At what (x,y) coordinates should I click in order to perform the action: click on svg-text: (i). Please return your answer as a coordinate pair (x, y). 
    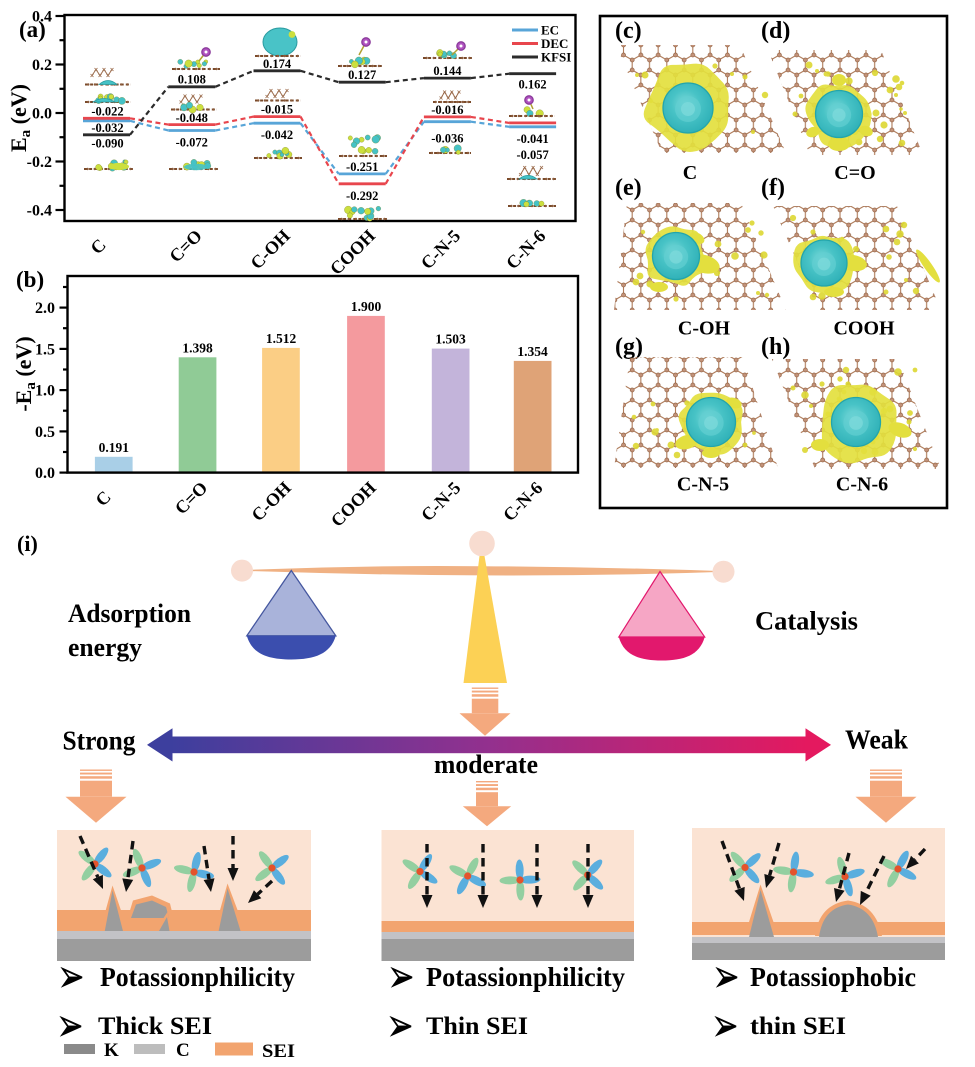
    Looking at the image, I should click on (27, 543).